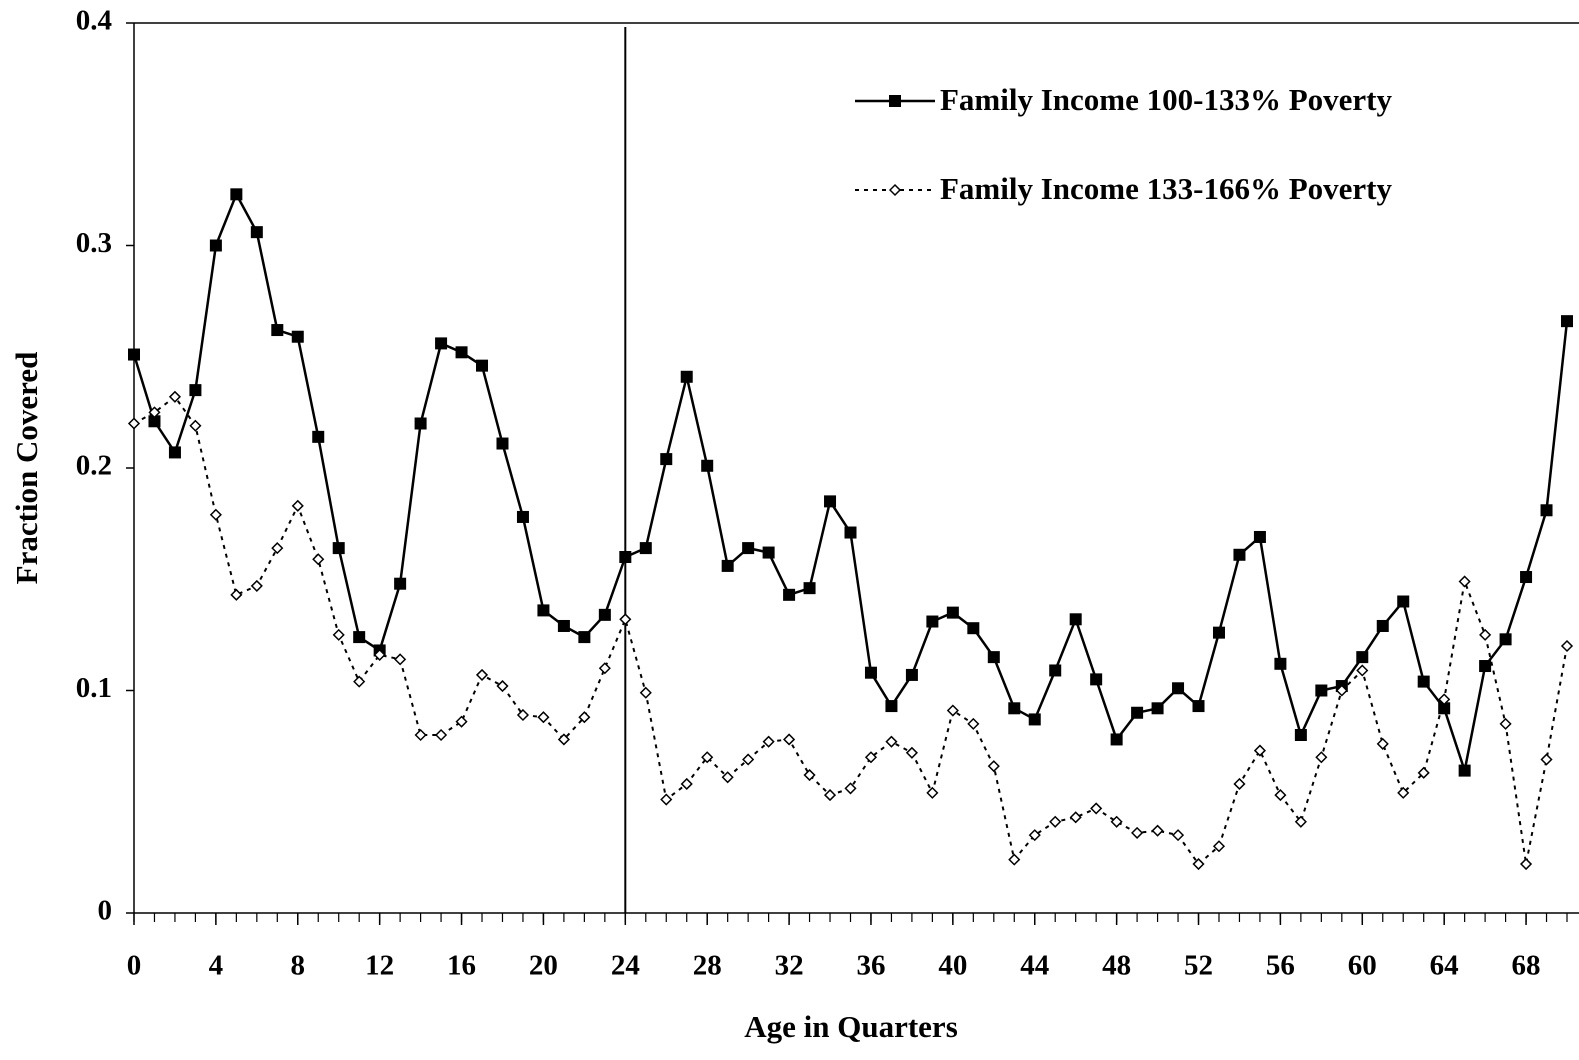 The width and height of the screenshot is (1579, 1060). I want to click on y-tick-label: 0.3, so click(94, 243).